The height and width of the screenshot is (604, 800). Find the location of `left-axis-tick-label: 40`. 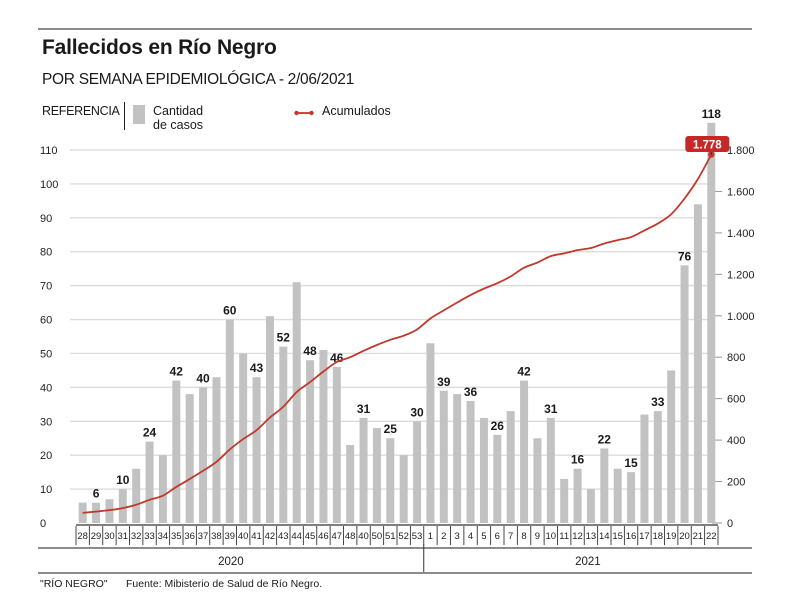

left-axis-tick-label: 40 is located at coordinates (46, 388).